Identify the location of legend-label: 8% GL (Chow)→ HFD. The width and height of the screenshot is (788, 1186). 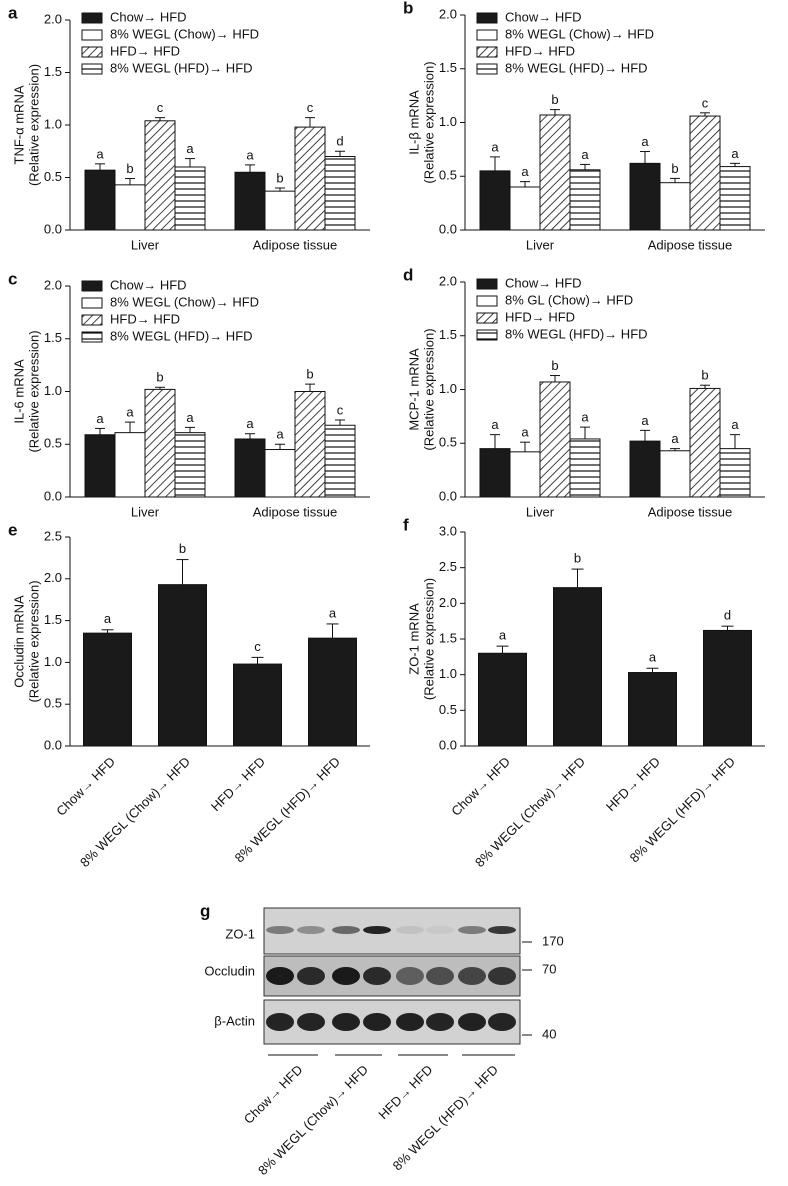
(569, 299).